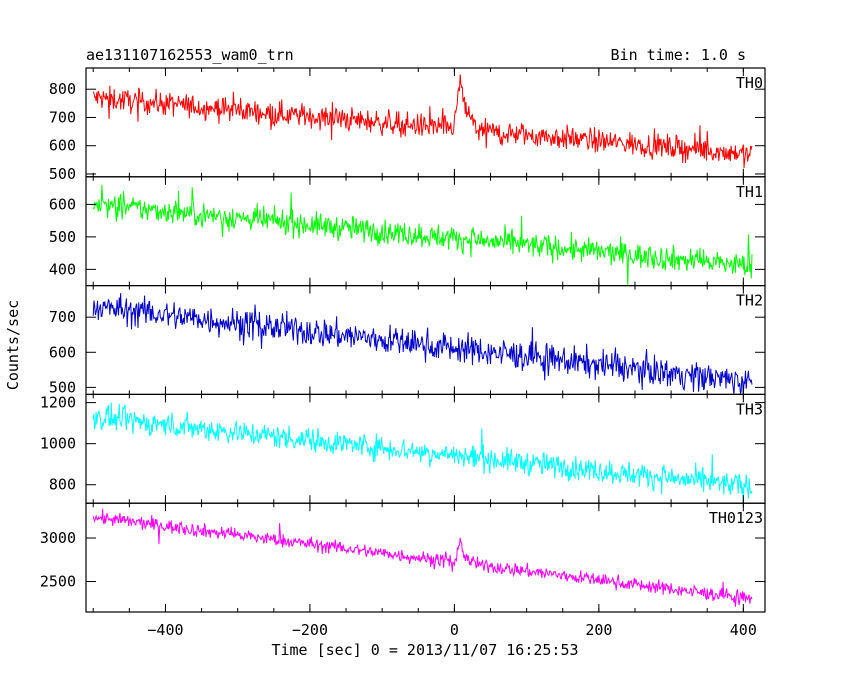 Image resolution: width=850 pixels, height=685 pixels. I want to click on panel-th1: 400 500 600 TH1, so click(407, 231).